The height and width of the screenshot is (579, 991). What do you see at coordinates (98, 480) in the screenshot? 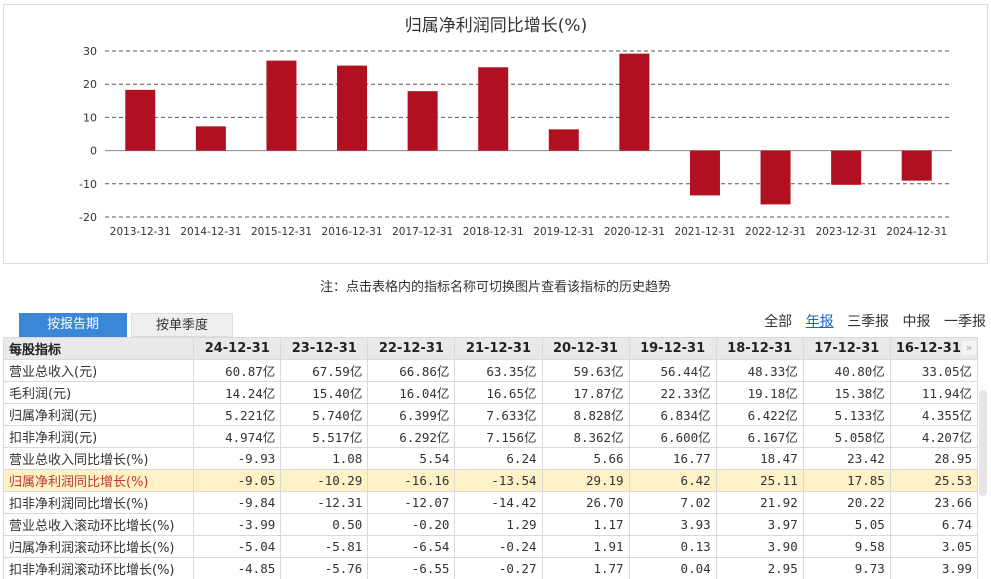
I see `indicator-name: 归属净利润同比增长(%)` at bounding box center [98, 480].